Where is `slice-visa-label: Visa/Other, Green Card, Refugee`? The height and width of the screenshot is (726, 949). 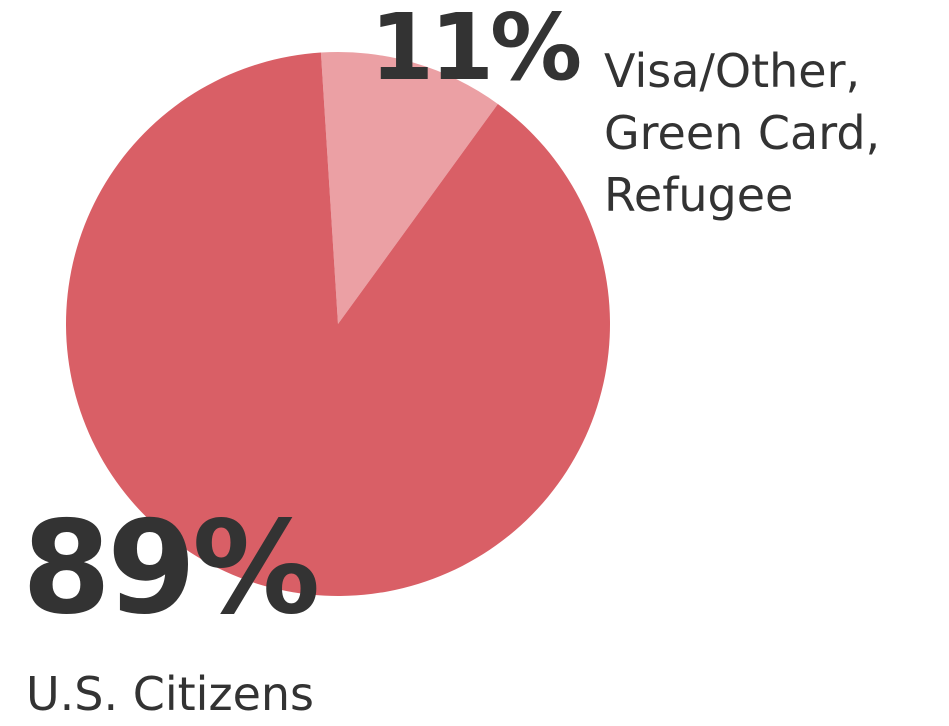
slice-visa-label: Visa/Other, Green Card, Refugee is located at coordinates (742, 133).